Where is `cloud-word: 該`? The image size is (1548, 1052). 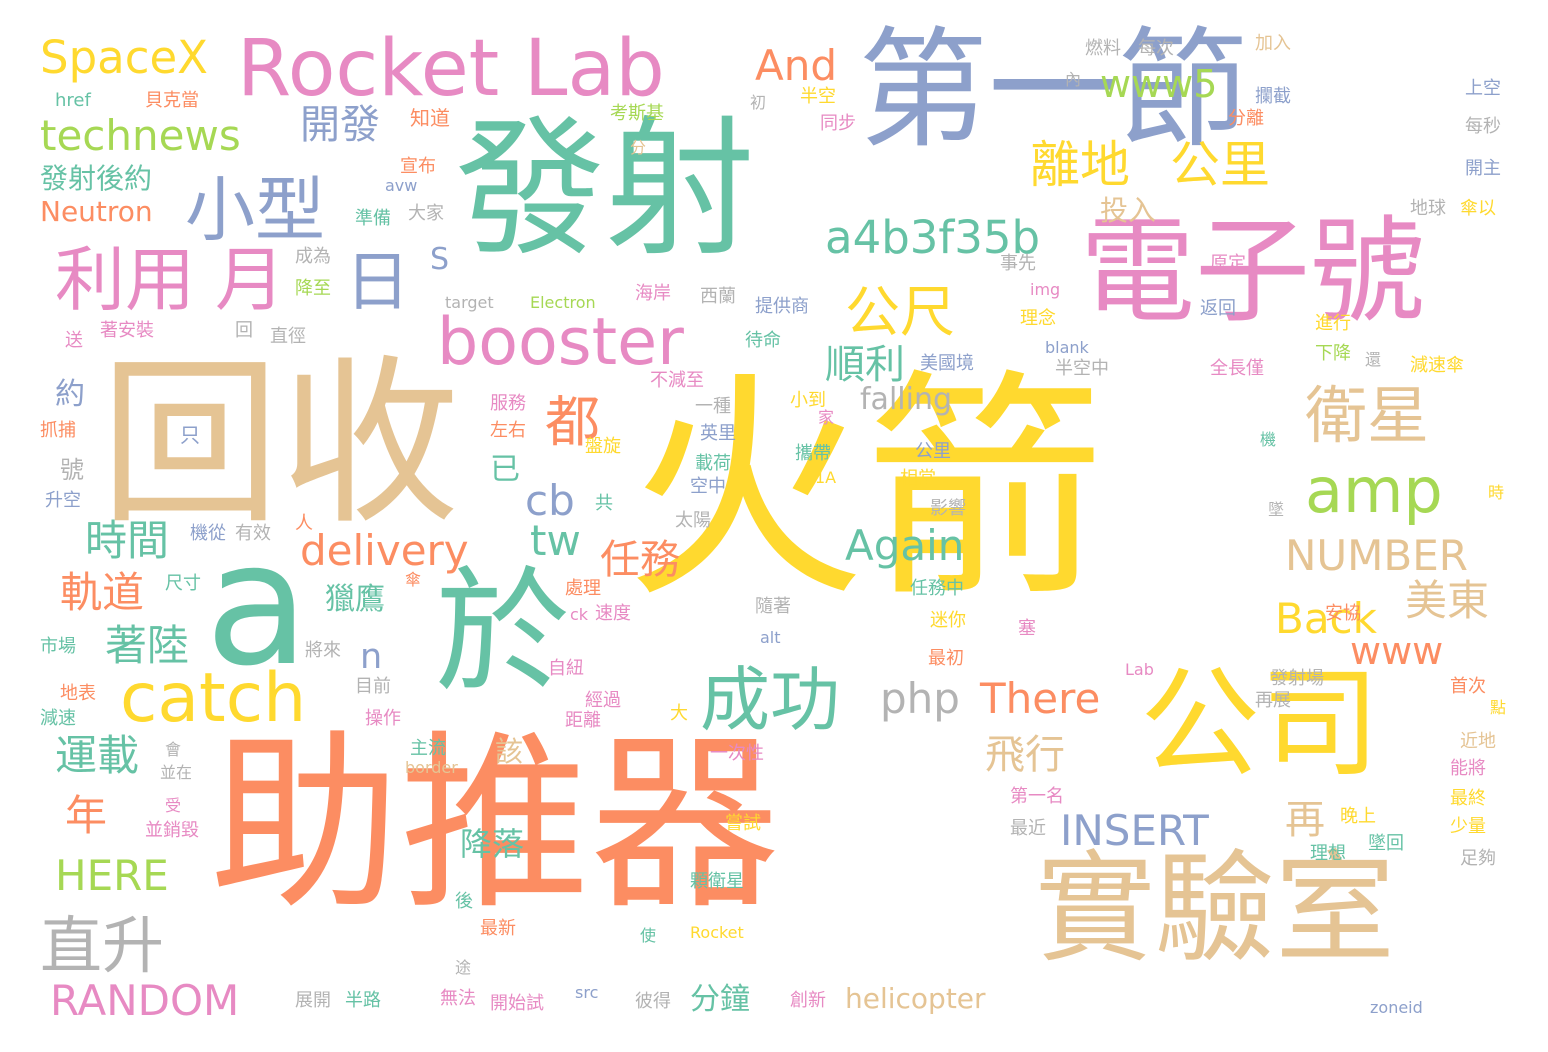 cloud-word: 該 is located at coordinates (509, 751).